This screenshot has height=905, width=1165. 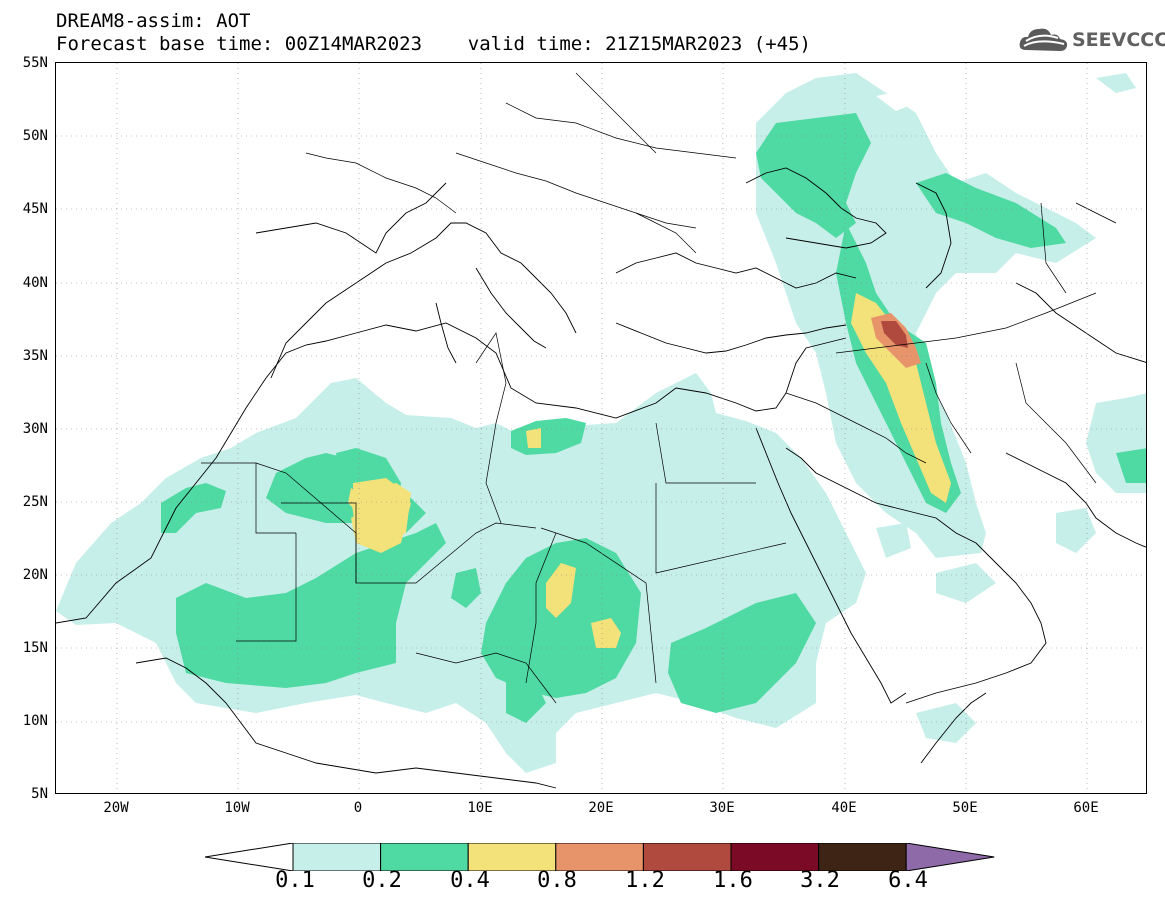 I want to click on color-legend, so click(x=600, y=857).